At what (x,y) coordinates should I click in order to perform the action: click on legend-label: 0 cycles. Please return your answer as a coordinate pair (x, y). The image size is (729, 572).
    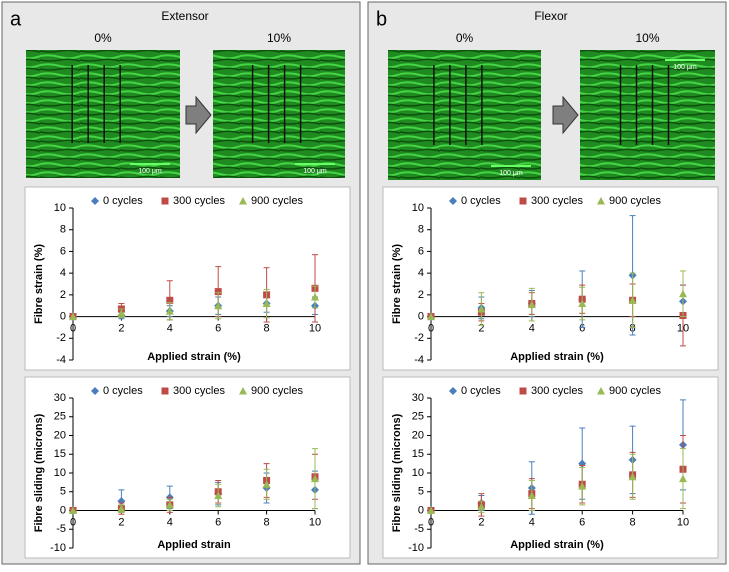
    Looking at the image, I should click on (123, 201).